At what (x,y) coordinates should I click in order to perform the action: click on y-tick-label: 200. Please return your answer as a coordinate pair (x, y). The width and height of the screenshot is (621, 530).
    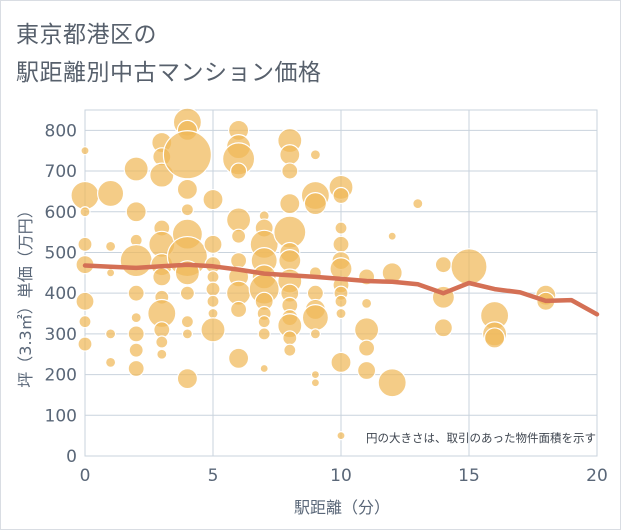
    Looking at the image, I should click on (61, 376).